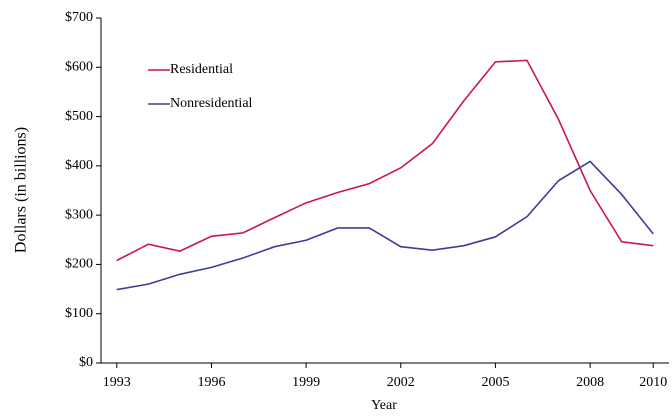  Describe the element at coordinates (79, 17) in the screenshot. I see `y-tick-label: $700` at that location.